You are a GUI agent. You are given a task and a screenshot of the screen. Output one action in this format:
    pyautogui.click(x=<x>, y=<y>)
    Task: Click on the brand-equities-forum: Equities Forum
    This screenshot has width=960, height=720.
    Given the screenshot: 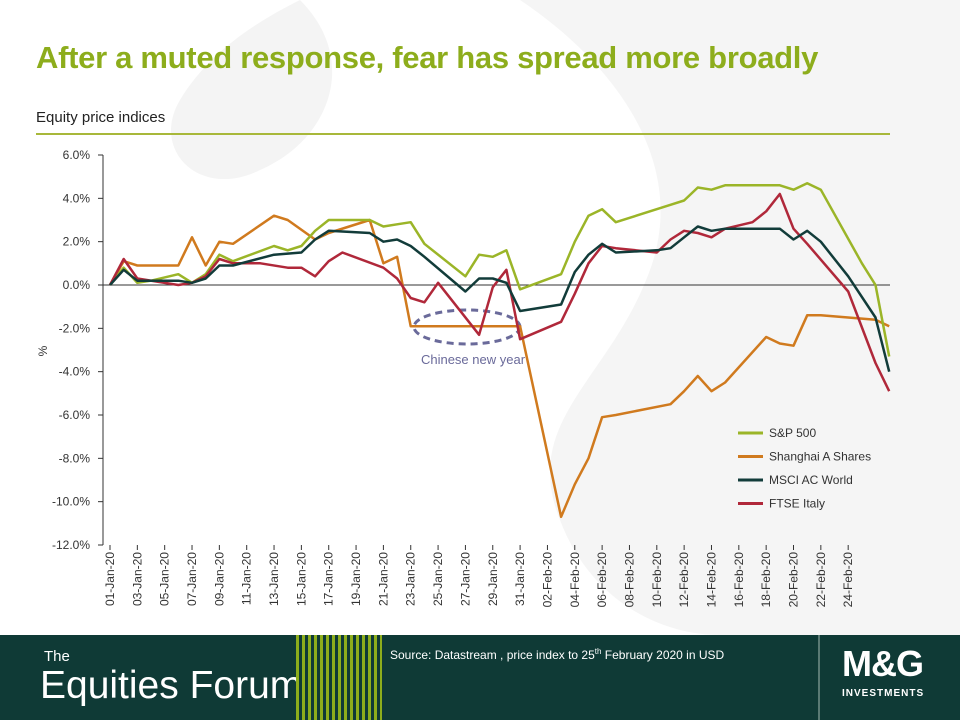 What is the action you would take?
    pyautogui.click(x=171, y=685)
    